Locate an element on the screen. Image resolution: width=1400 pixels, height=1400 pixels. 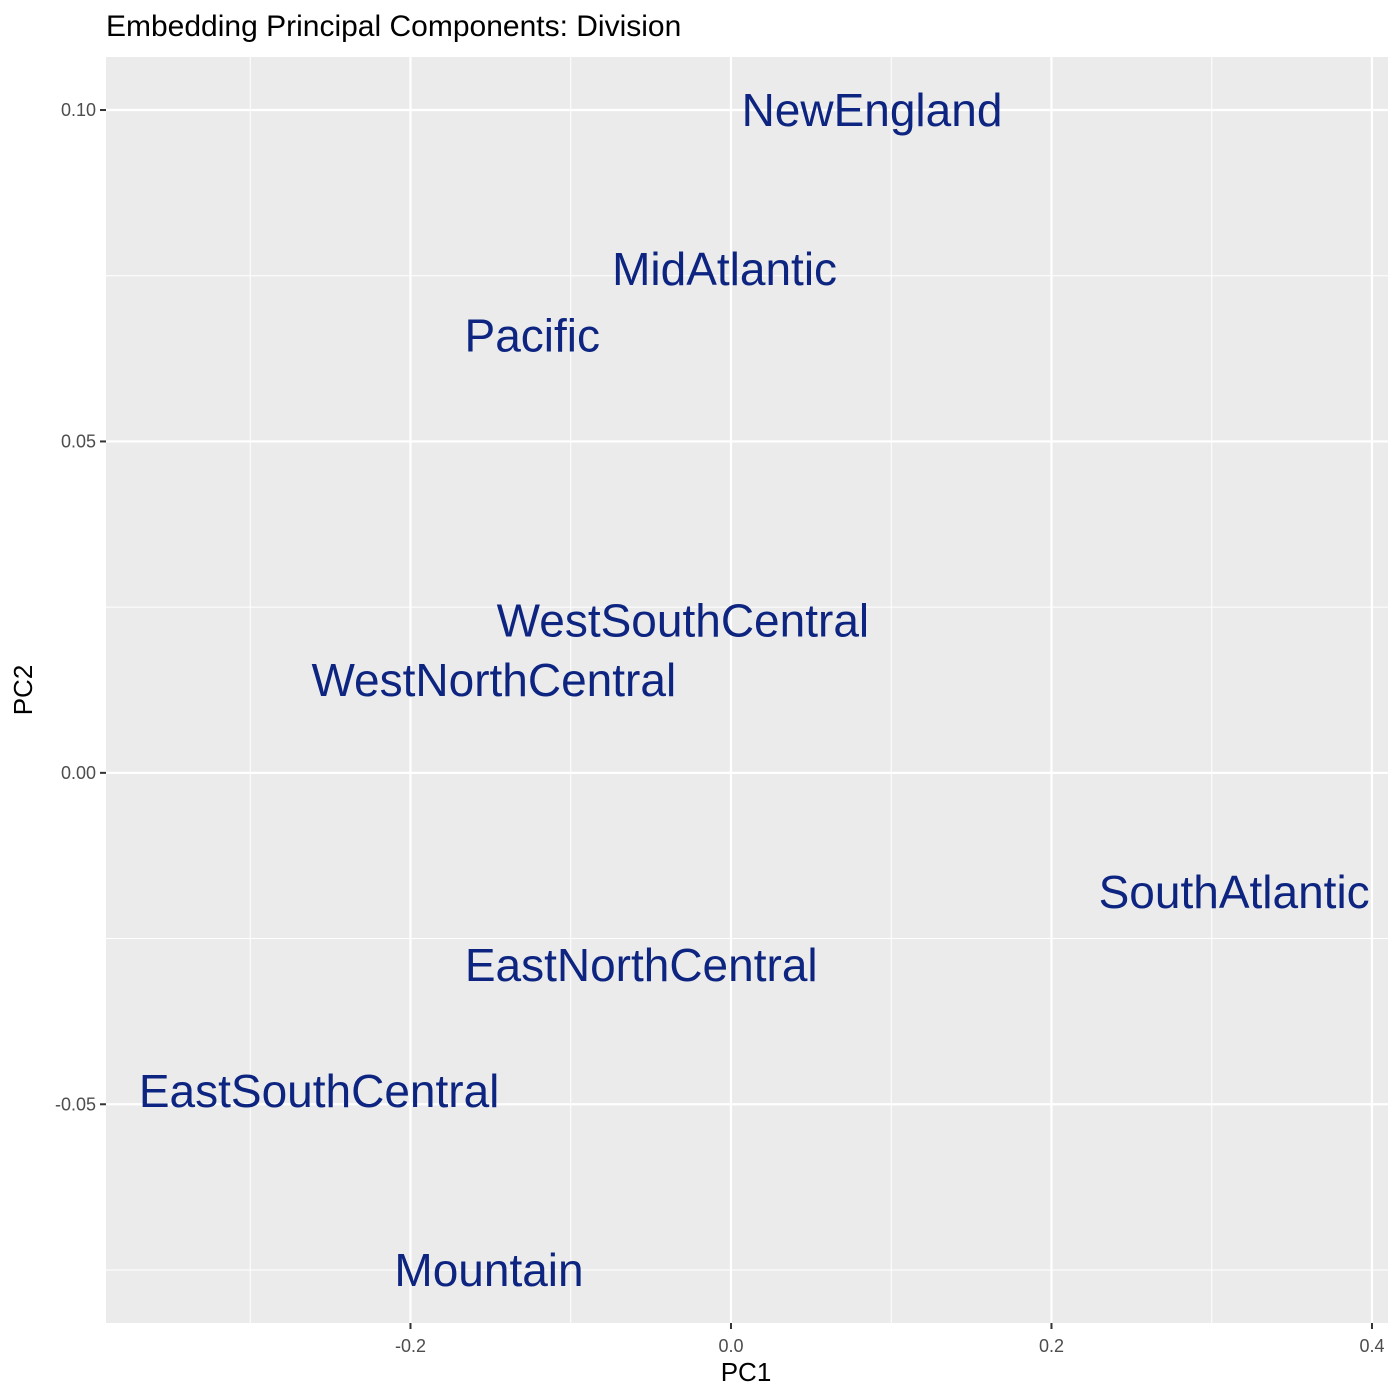
point-label: Mountain is located at coordinates (488, 1270).